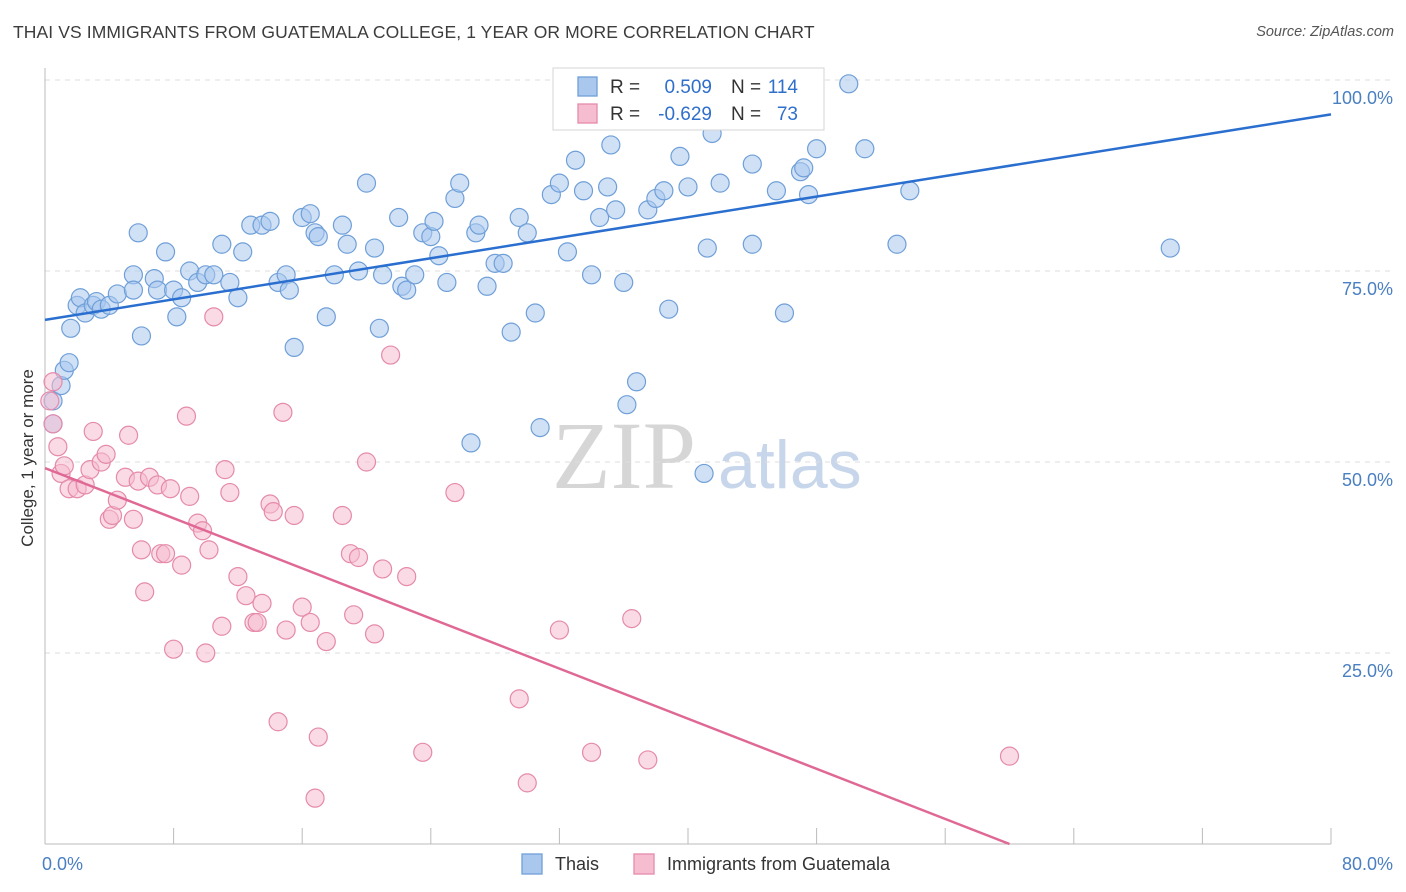 The width and height of the screenshot is (1406, 892). What do you see at coordinates (624, 455) in the screenshot?
I see `watermark-zip: ZIP` at bounding box center [624, 455].